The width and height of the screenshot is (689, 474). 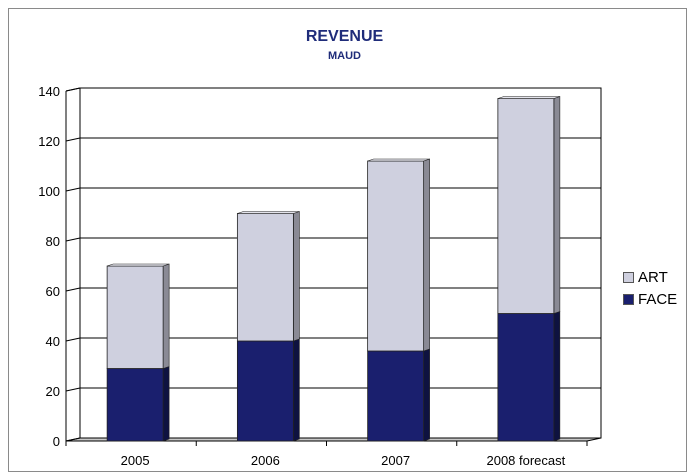 I want to click on legend-item-art: ART, so click(x=650, y=277).